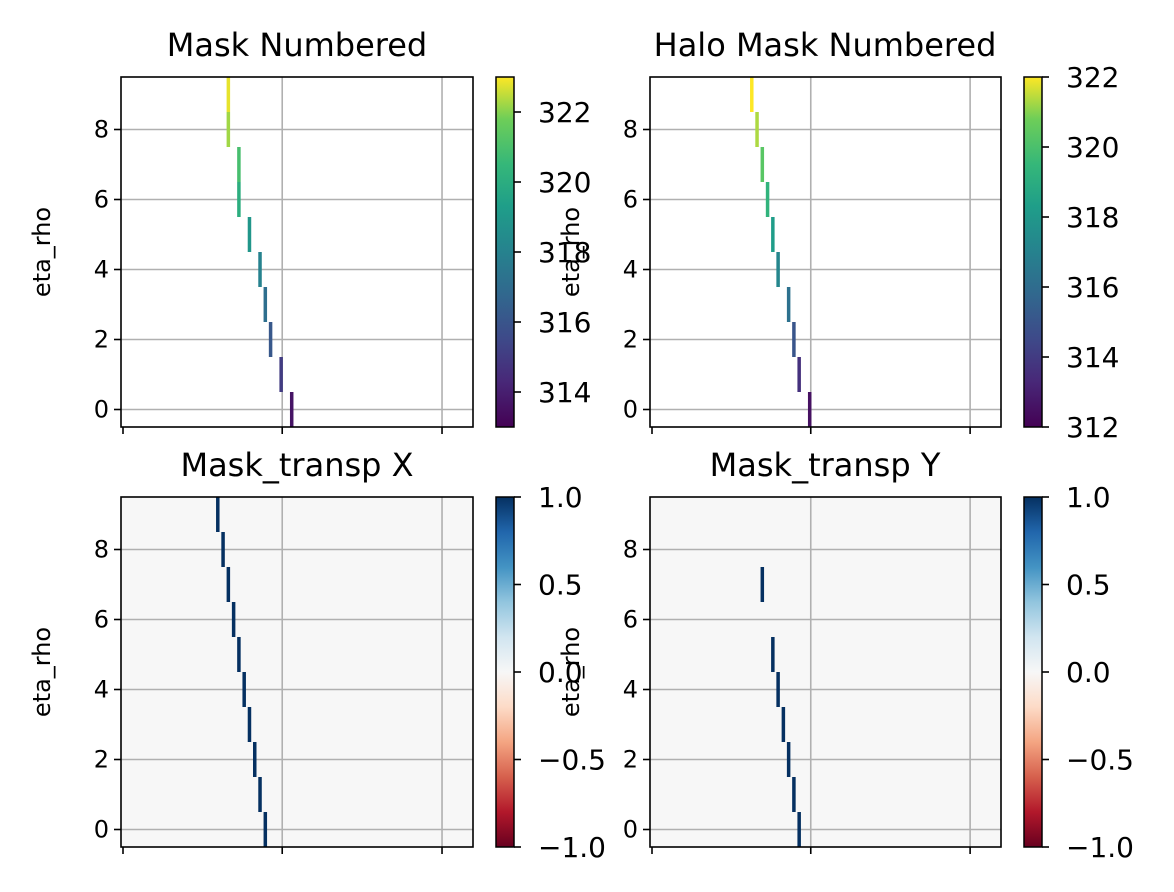 The height and width of the screenshot is (892, 1174). I want to click on panel-title: Mask_transp Y, so click(825, 465).